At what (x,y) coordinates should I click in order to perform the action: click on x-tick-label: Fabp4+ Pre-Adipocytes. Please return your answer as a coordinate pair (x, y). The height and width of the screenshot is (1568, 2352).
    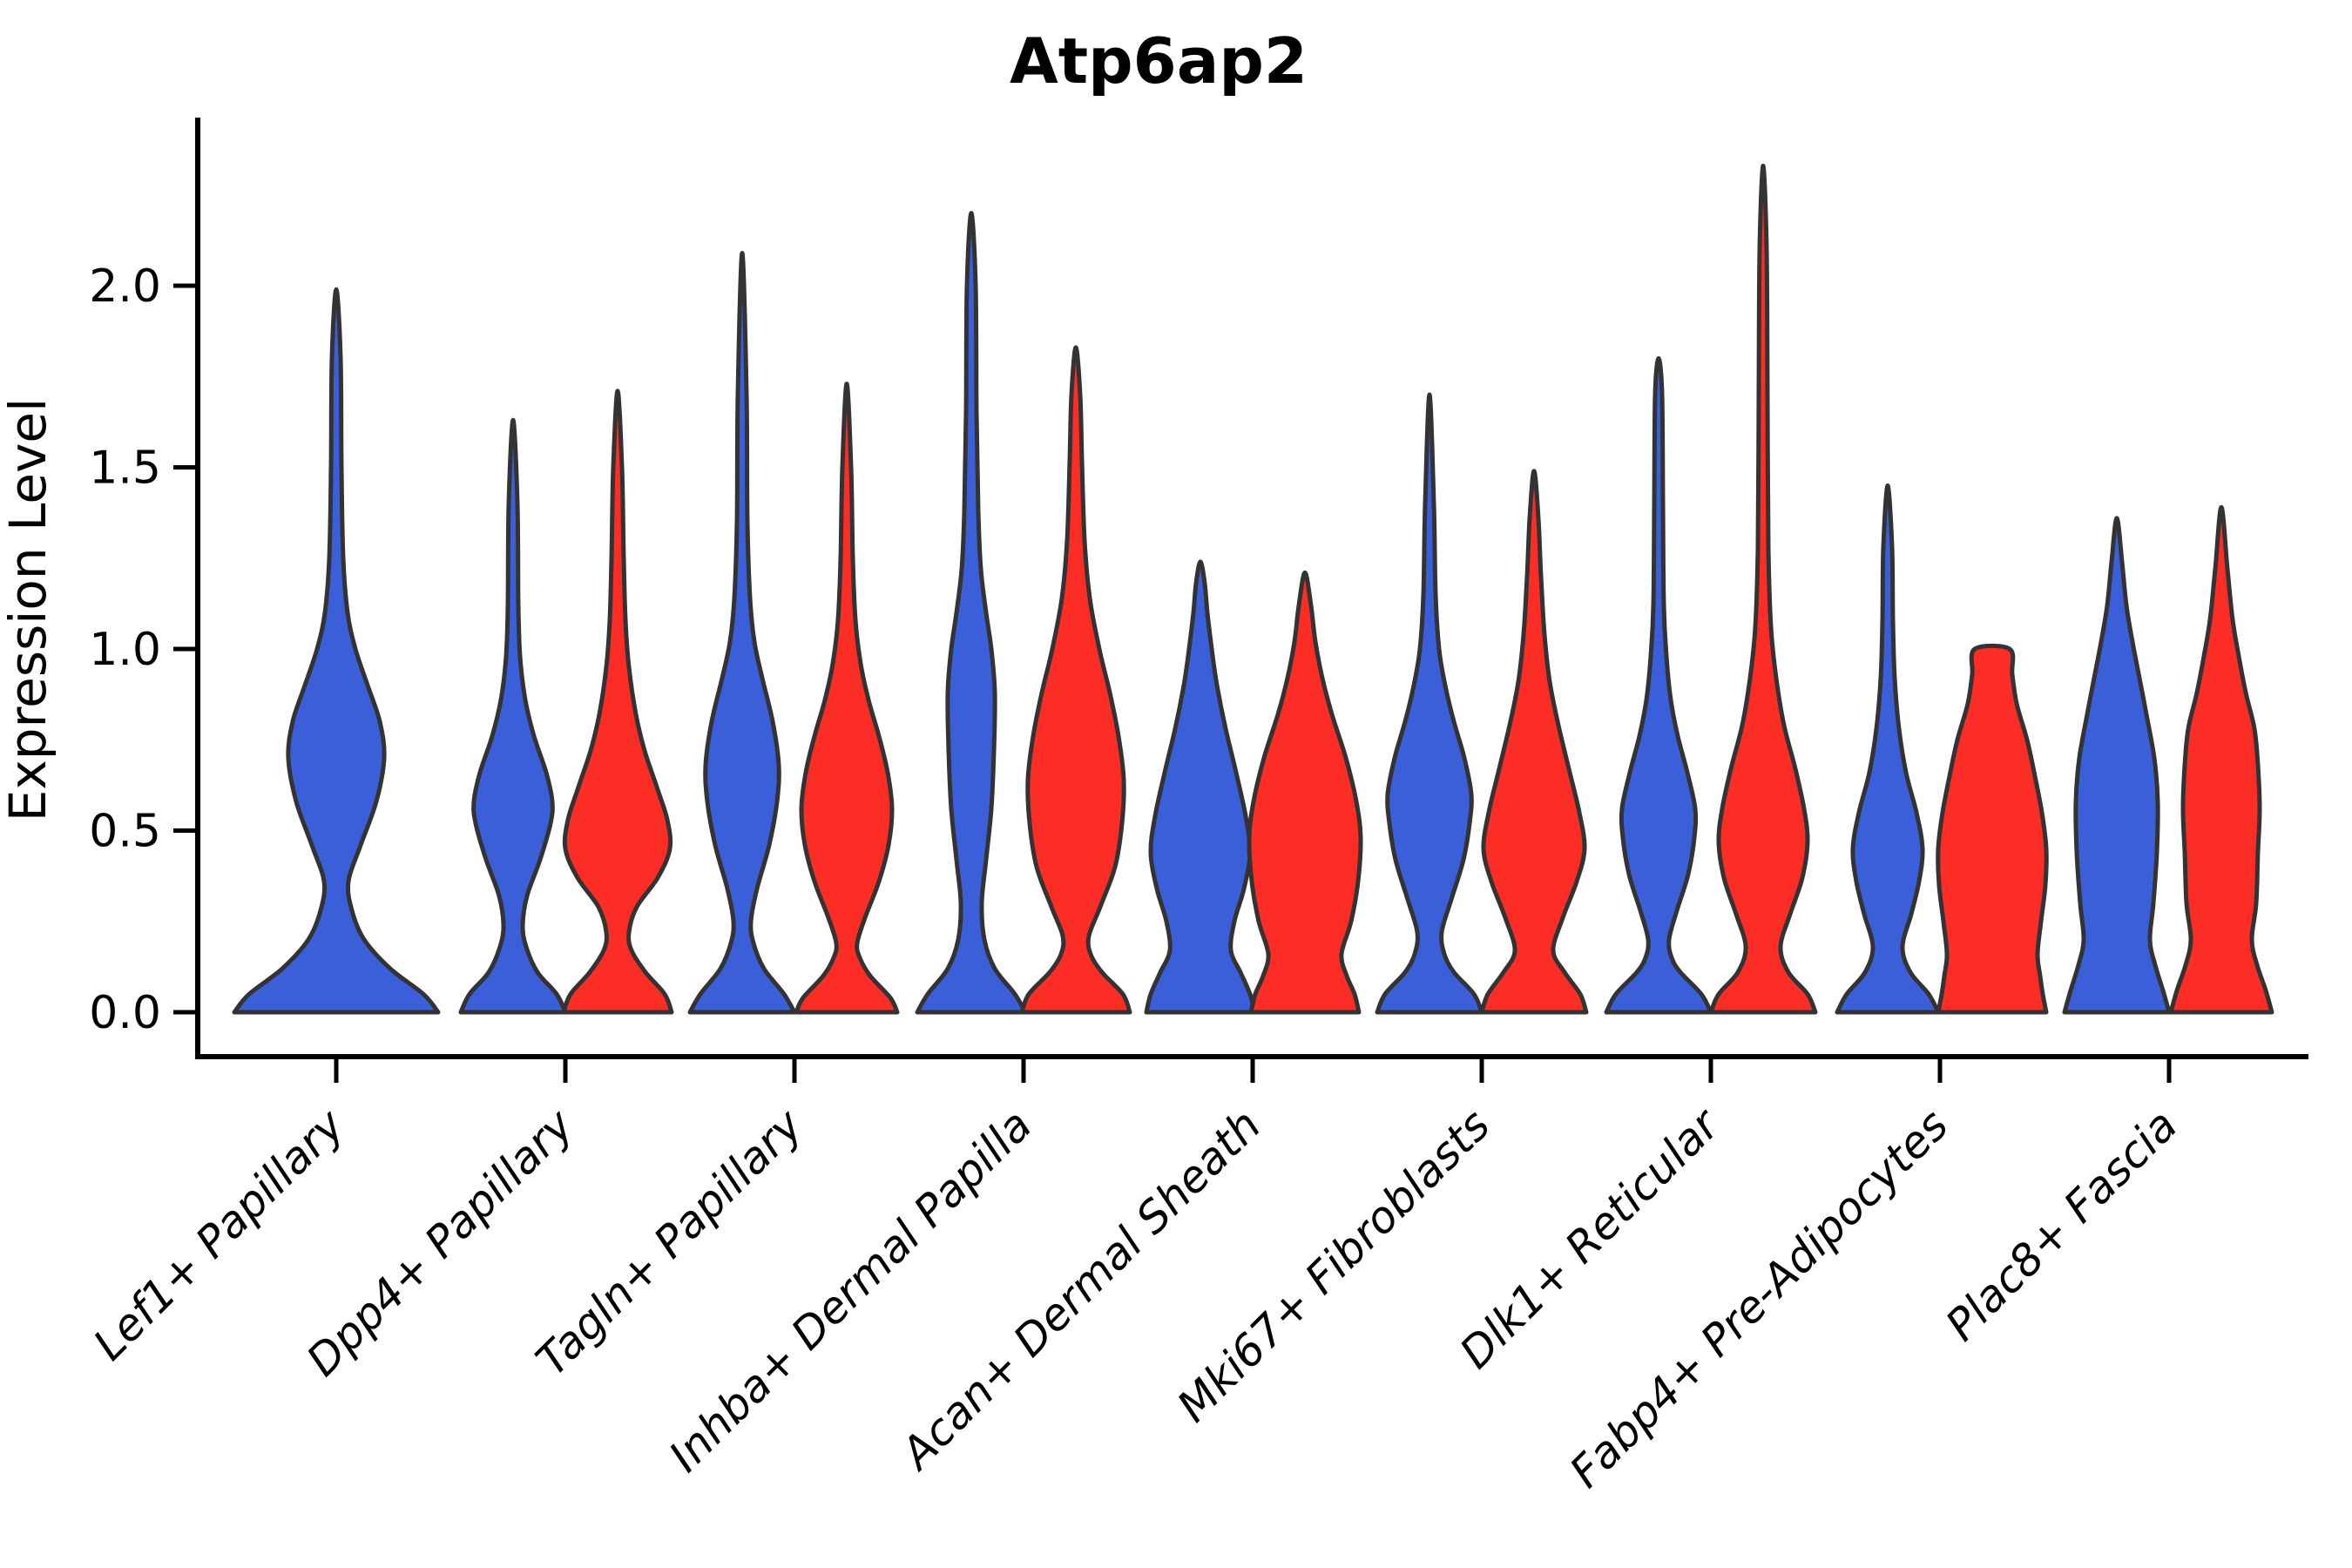
    Looking at the image, I should click on (1759, 1298).